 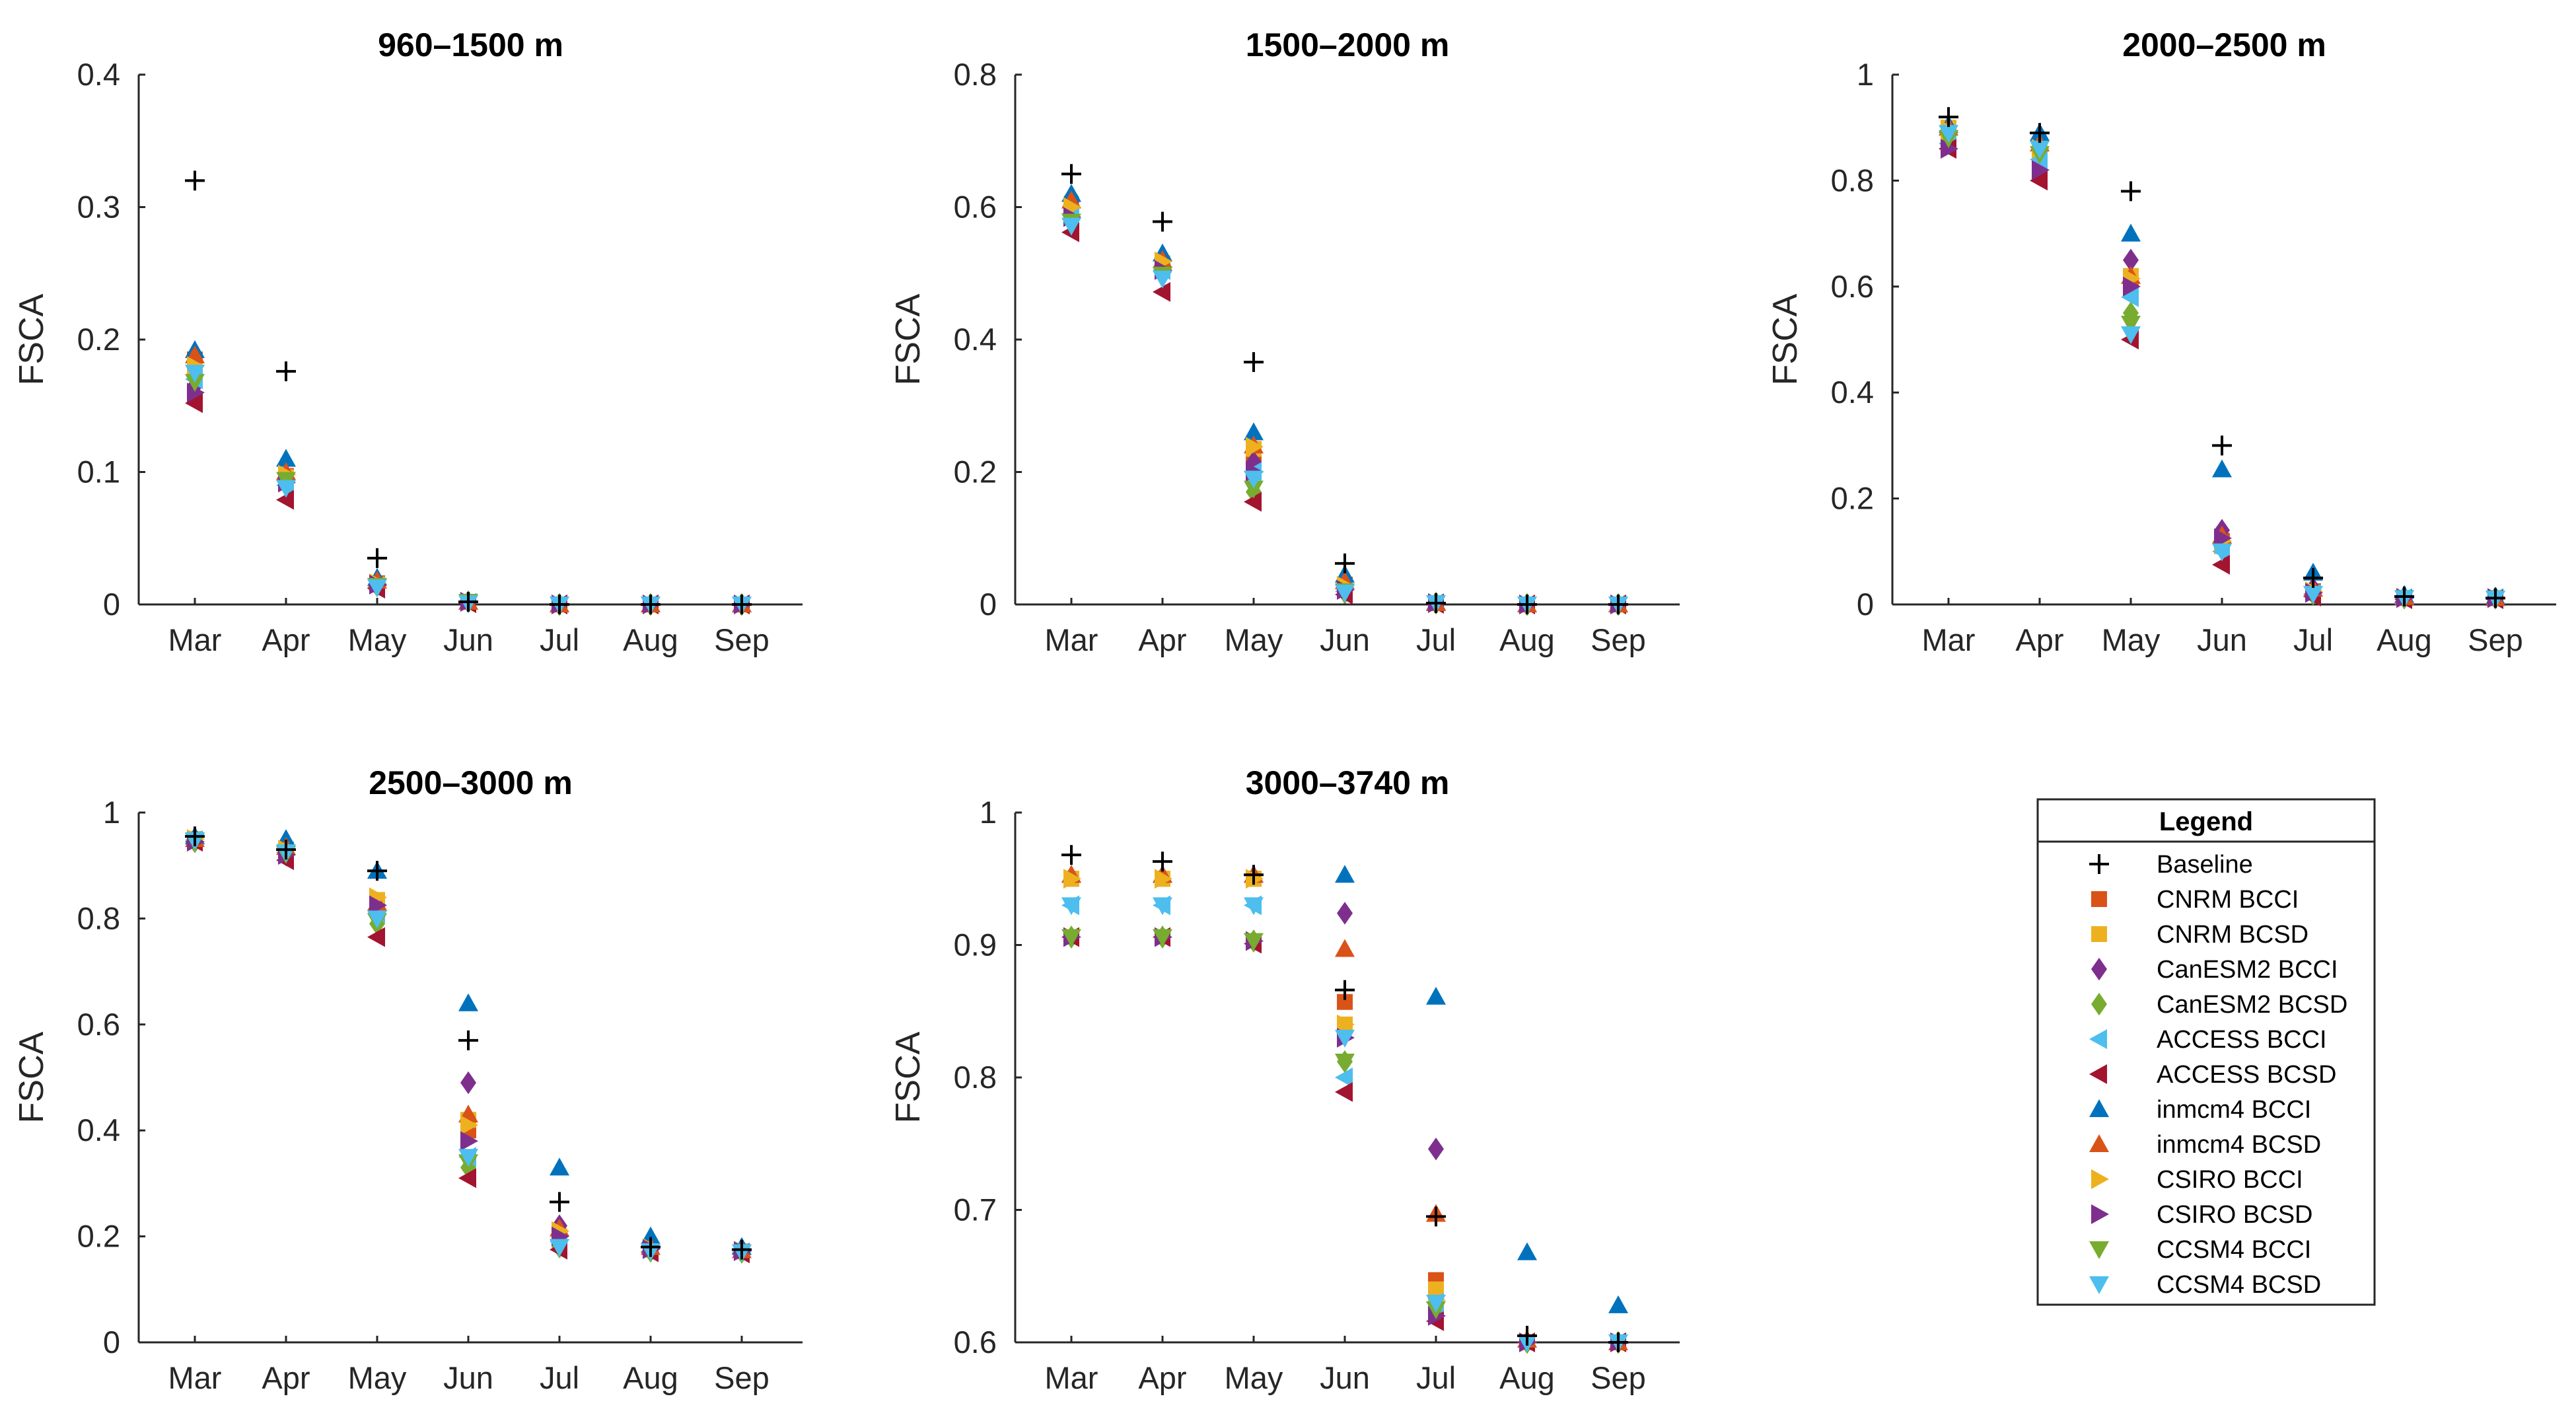 What do you see at coordinates (98, 472) in the screenshot?
I see `y-tick-label: 0.1` at bounding box center [98, 472].